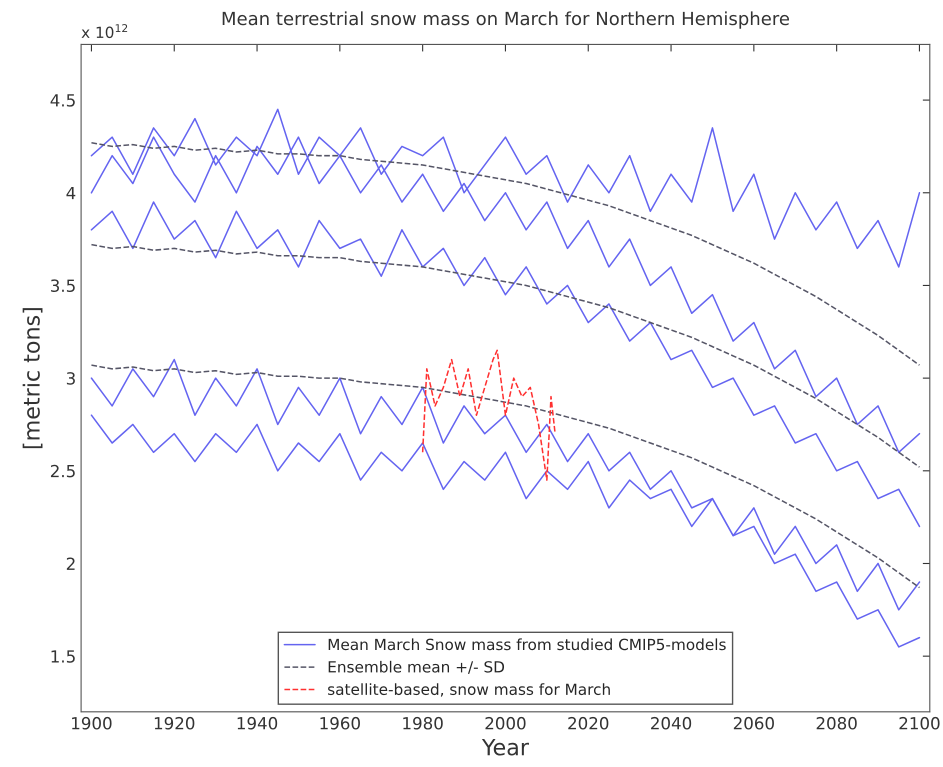  Describe the element at coordinates (505, 747) in the screenshot. I see `x-axis-title: Year` at that location.